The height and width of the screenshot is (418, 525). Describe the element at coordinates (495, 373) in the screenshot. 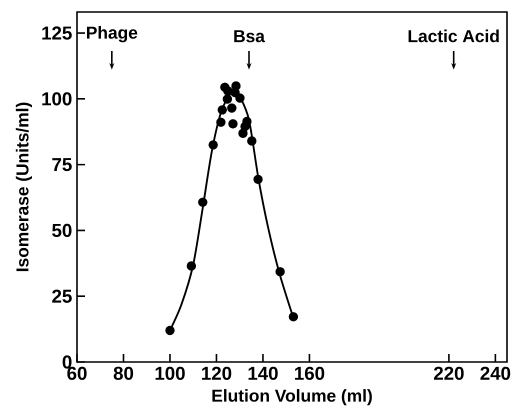

I see `x-tick-label: 240` at that location.